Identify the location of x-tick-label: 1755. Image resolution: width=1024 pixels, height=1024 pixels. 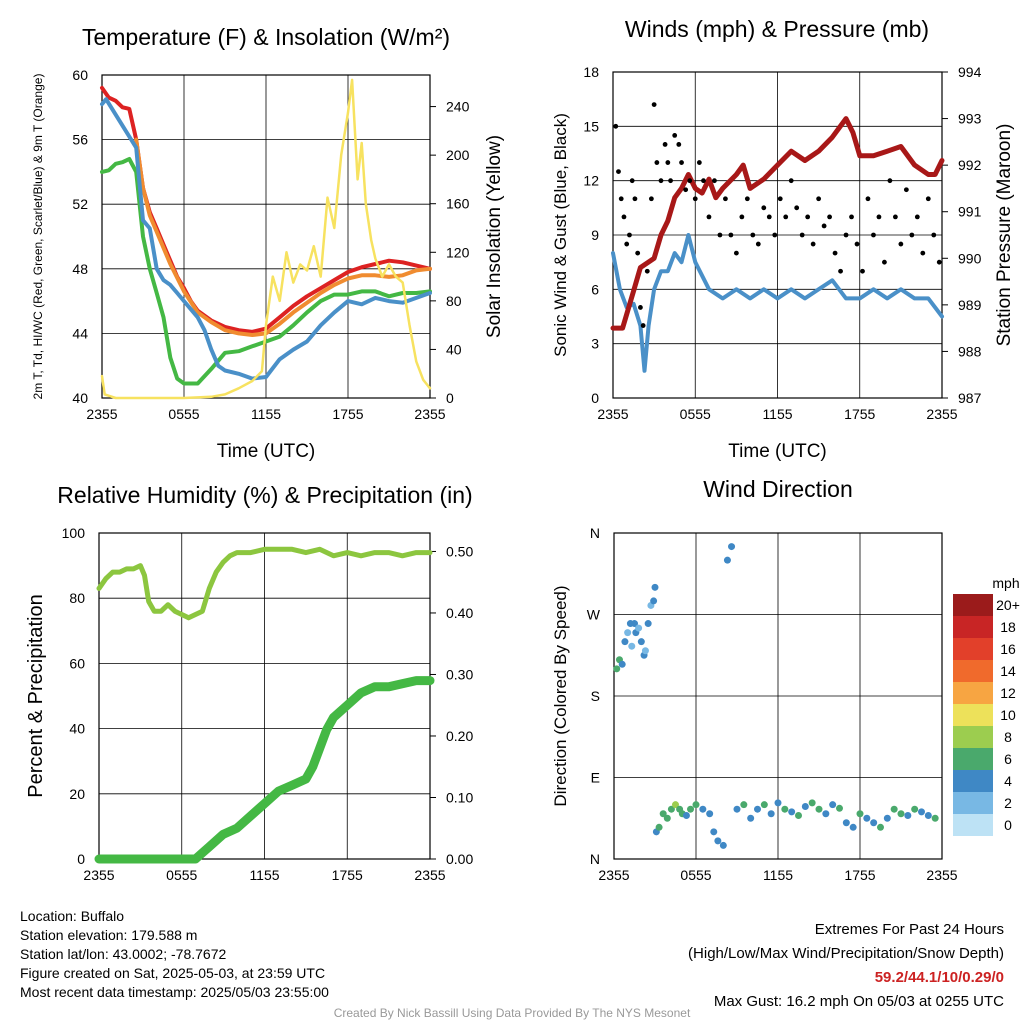
(347, 414).